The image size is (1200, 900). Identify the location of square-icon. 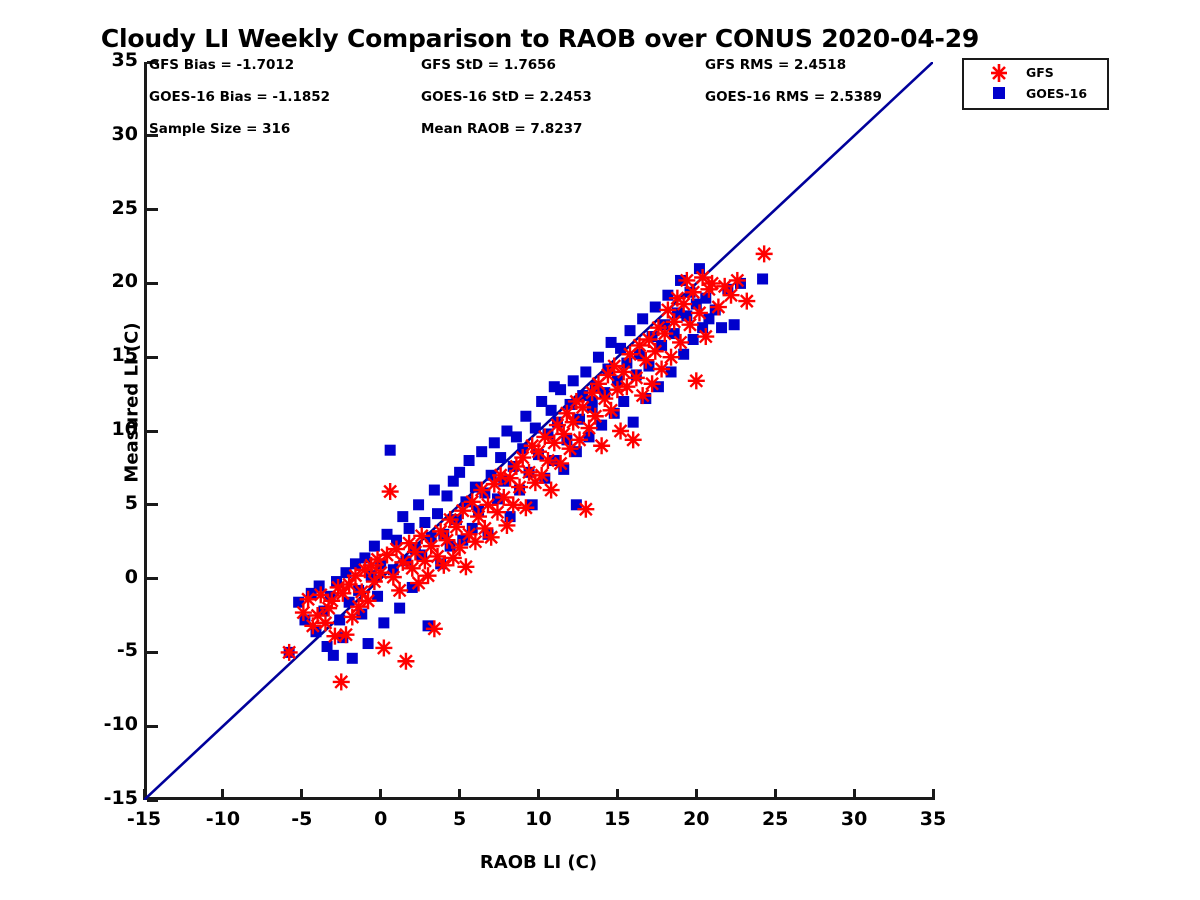
(999, 94).